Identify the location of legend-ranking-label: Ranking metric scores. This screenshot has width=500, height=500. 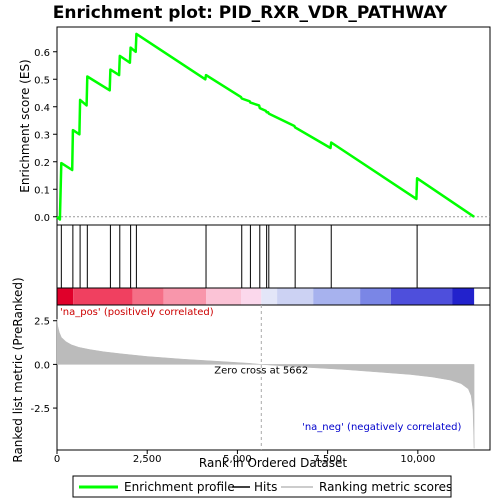
(385, 487).